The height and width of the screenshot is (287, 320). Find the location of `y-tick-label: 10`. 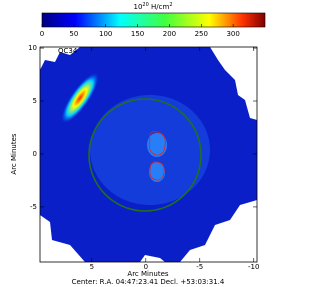

y-tick-label: 10 is located at coordinates (32, 48).